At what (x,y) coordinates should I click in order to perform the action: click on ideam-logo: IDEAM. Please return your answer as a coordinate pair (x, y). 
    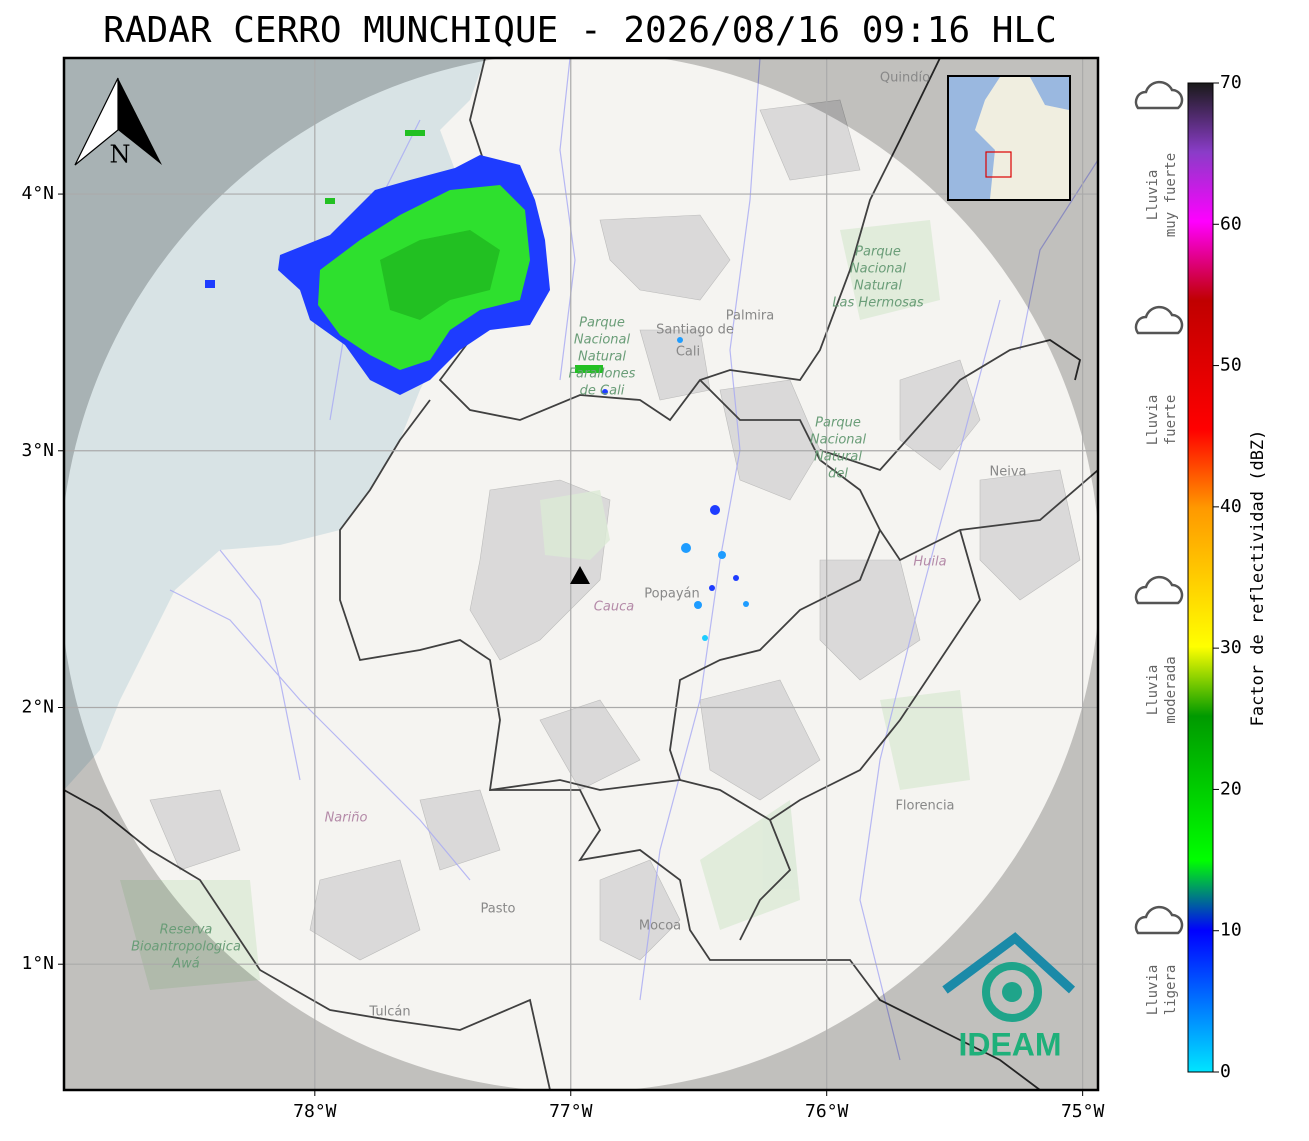
    Looking at the image, I should click on (1009, 997).